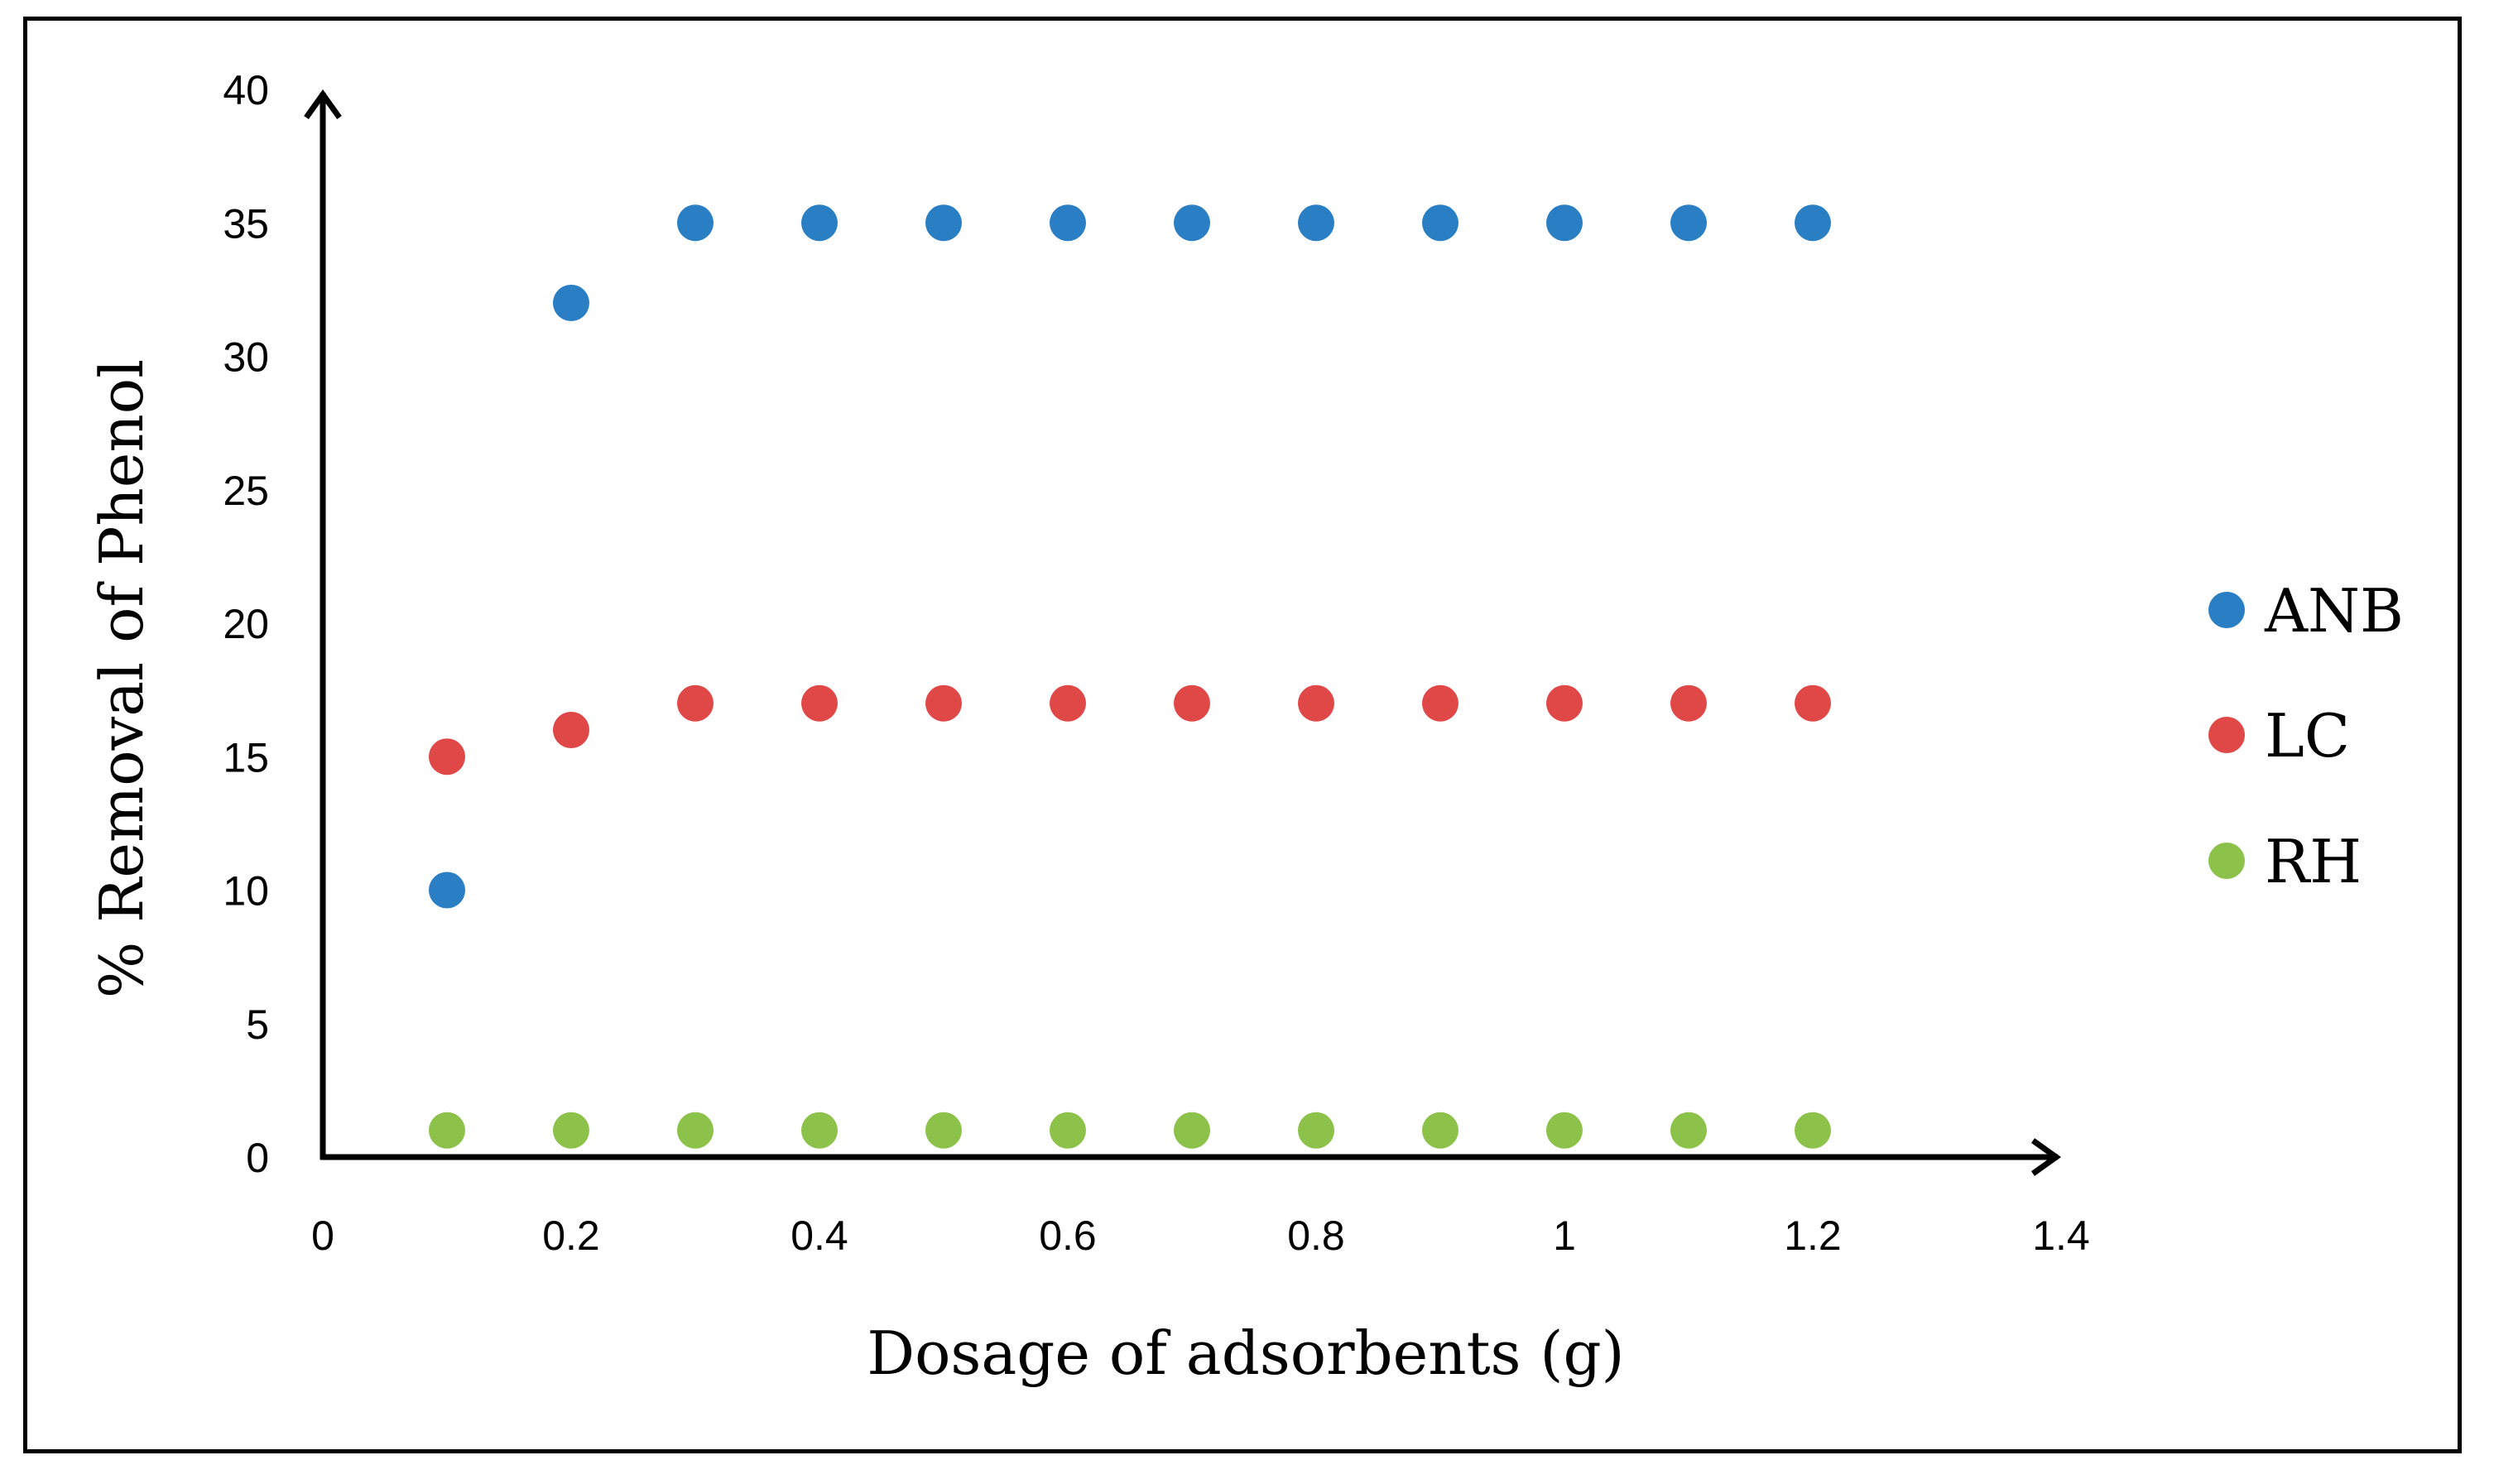 The height and width of the screenshot is (1484, 2494). What do you see at coordinates (1564, 1236) in the screenshot?
I see `x-tick-label: 1` at bounding box center [1564, 1236].